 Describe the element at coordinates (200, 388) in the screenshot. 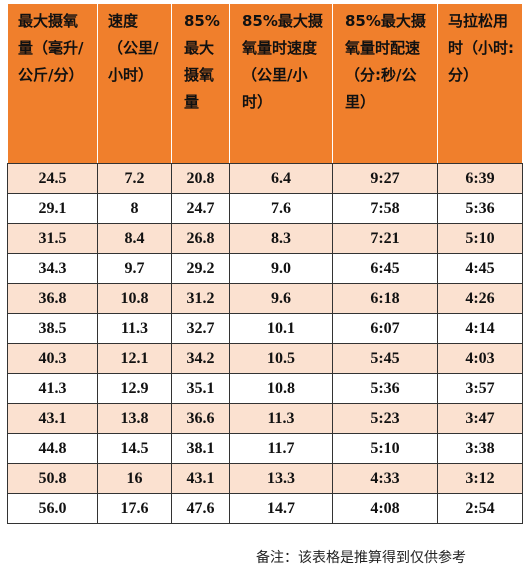

I see `cell-85-vo2max: 35.1` at that location.